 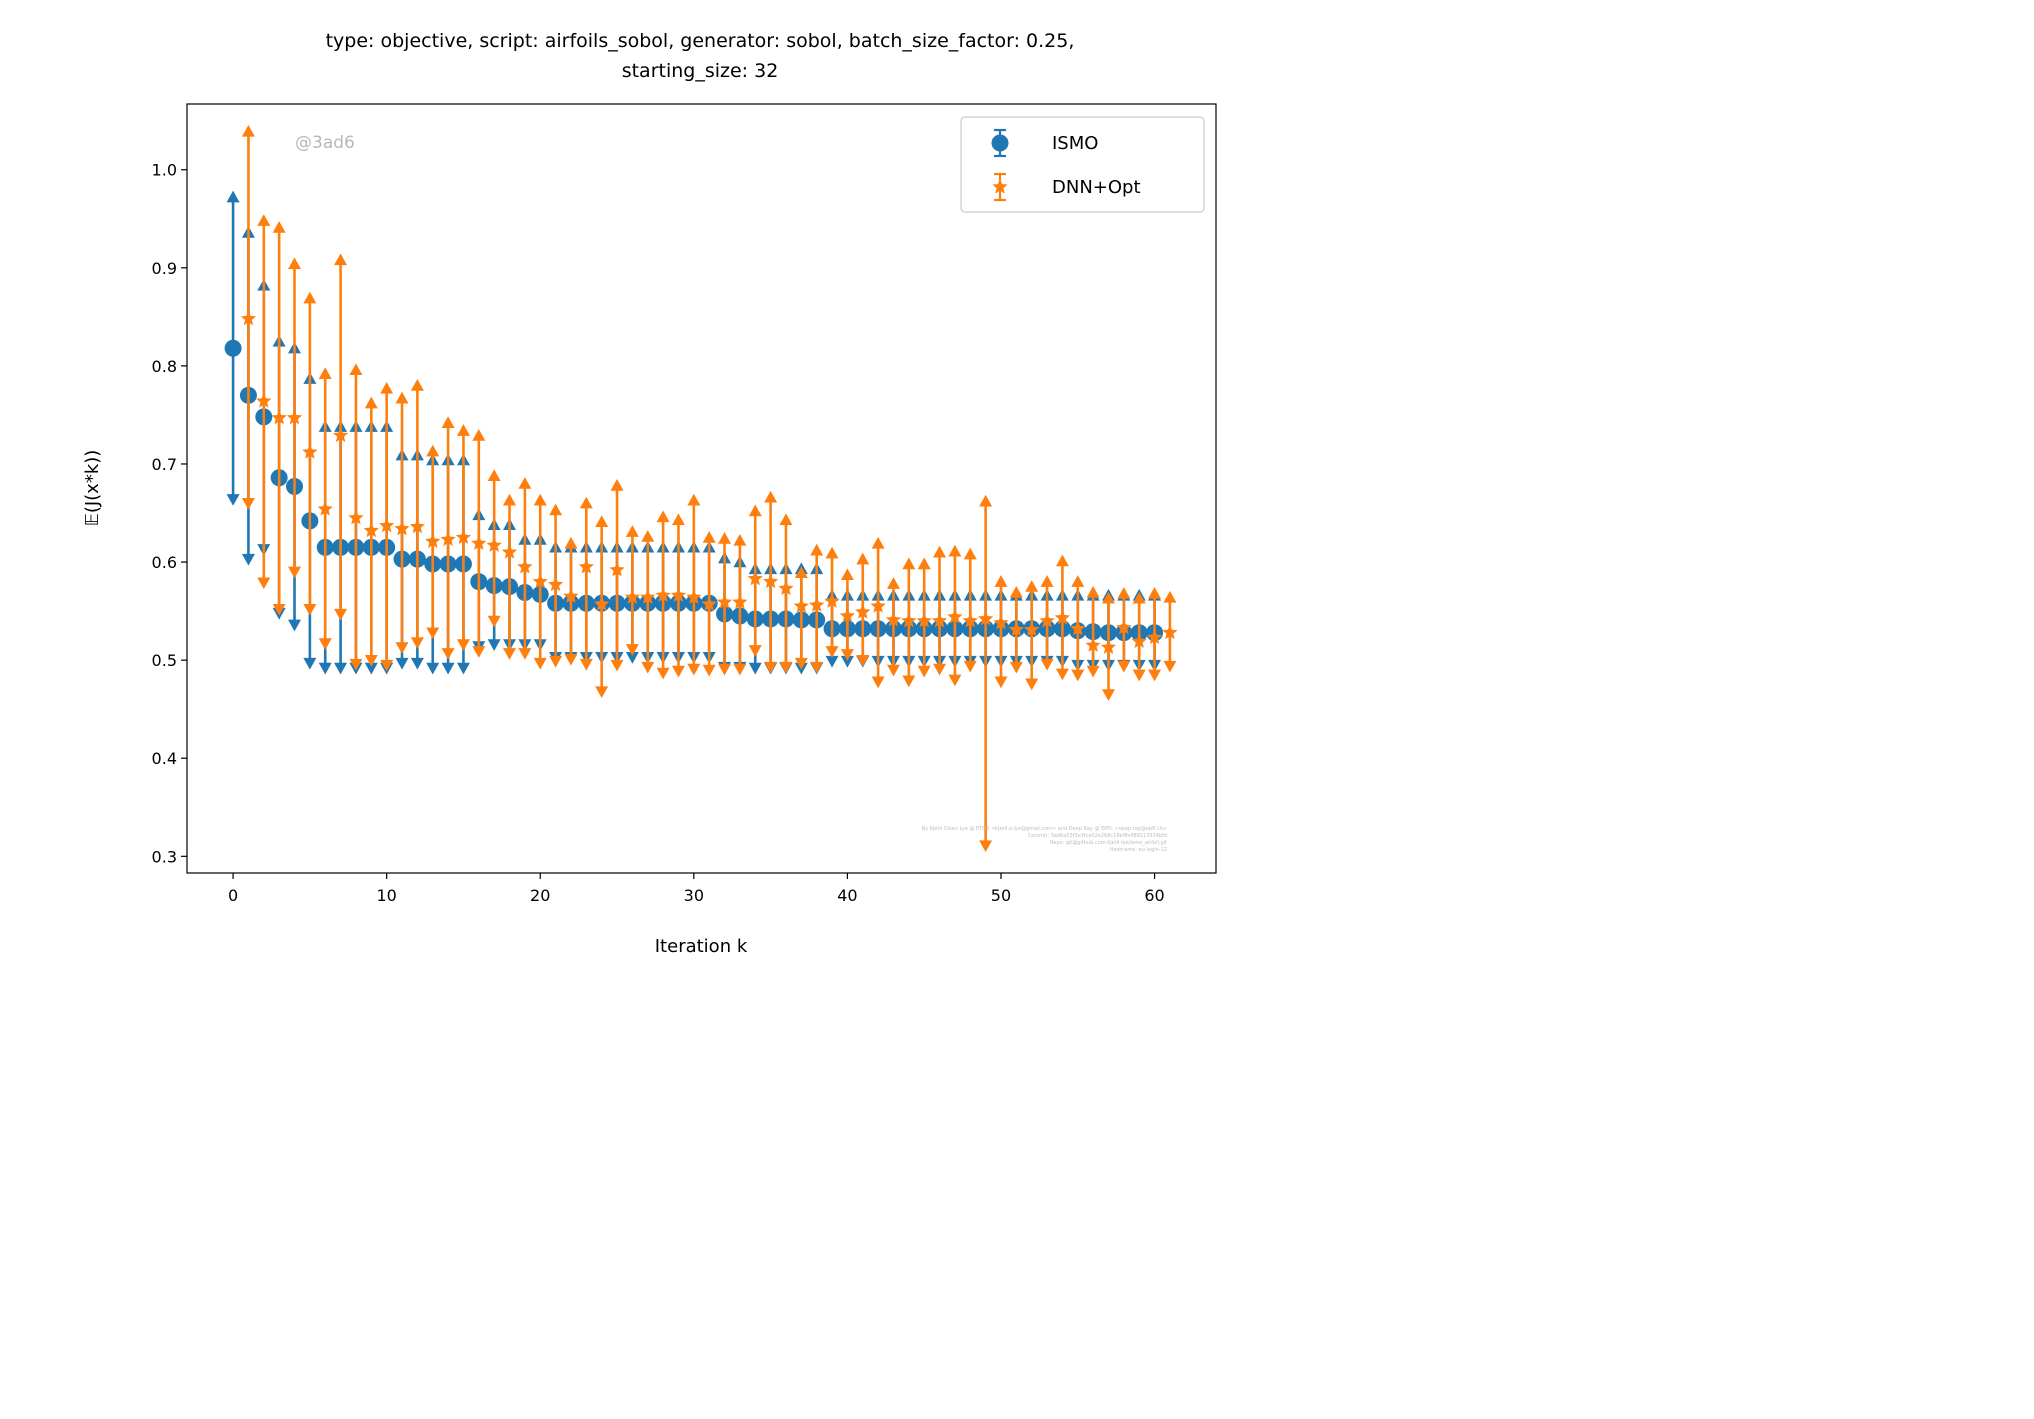 What do you see at coordinates (164, 268) in the screenshot?
I see `y-tick-label: 0.9` at bounding box center [164, 268].